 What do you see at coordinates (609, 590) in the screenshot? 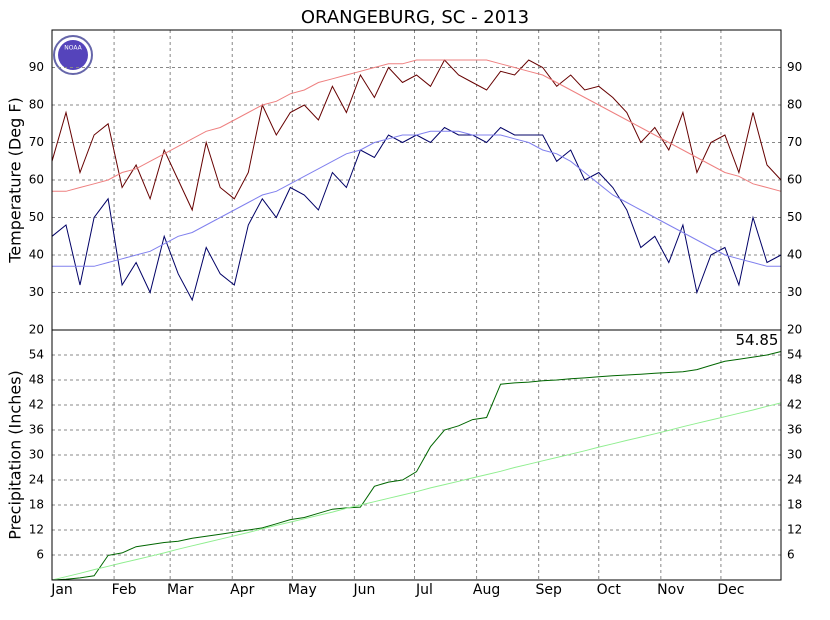
I see `x-tick-label: Oct` at bounding box center [609, 590].